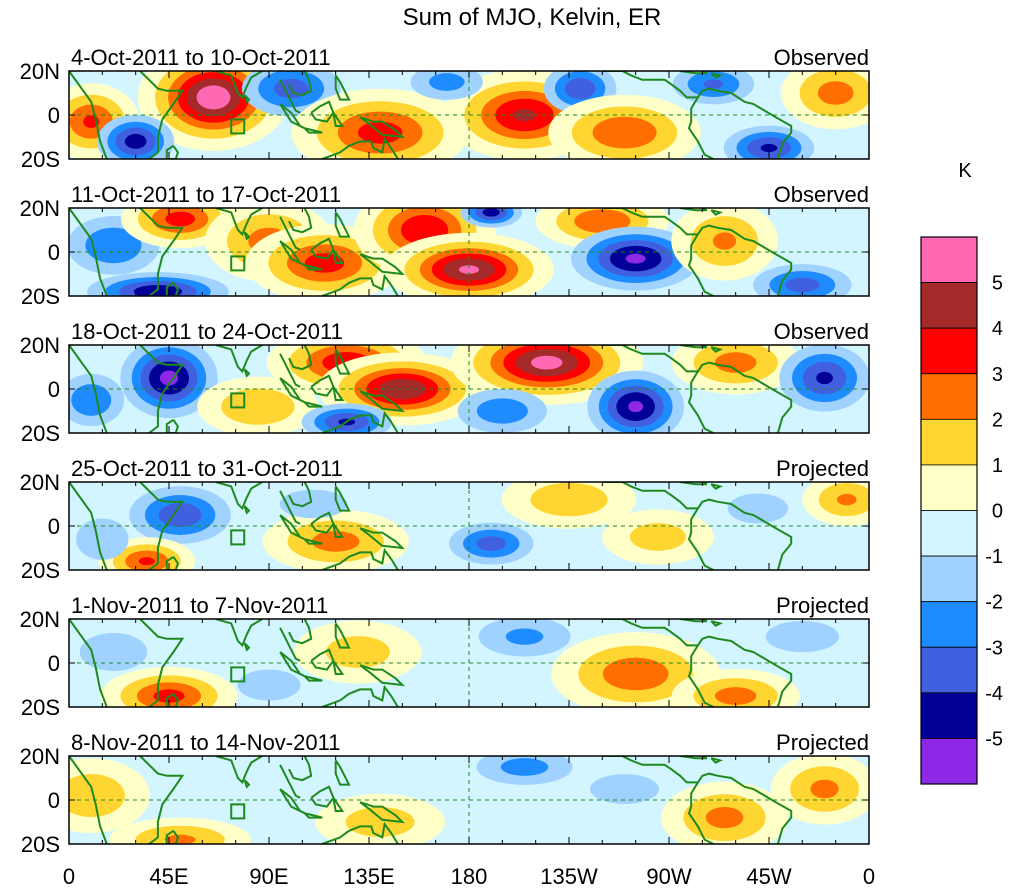 The height and width of the screenshot is (894, 1015). What do you see at coordinates (768, 876) in the screenshot?
I see `x-tick-label: 45W` at bounding box center [768, 876].